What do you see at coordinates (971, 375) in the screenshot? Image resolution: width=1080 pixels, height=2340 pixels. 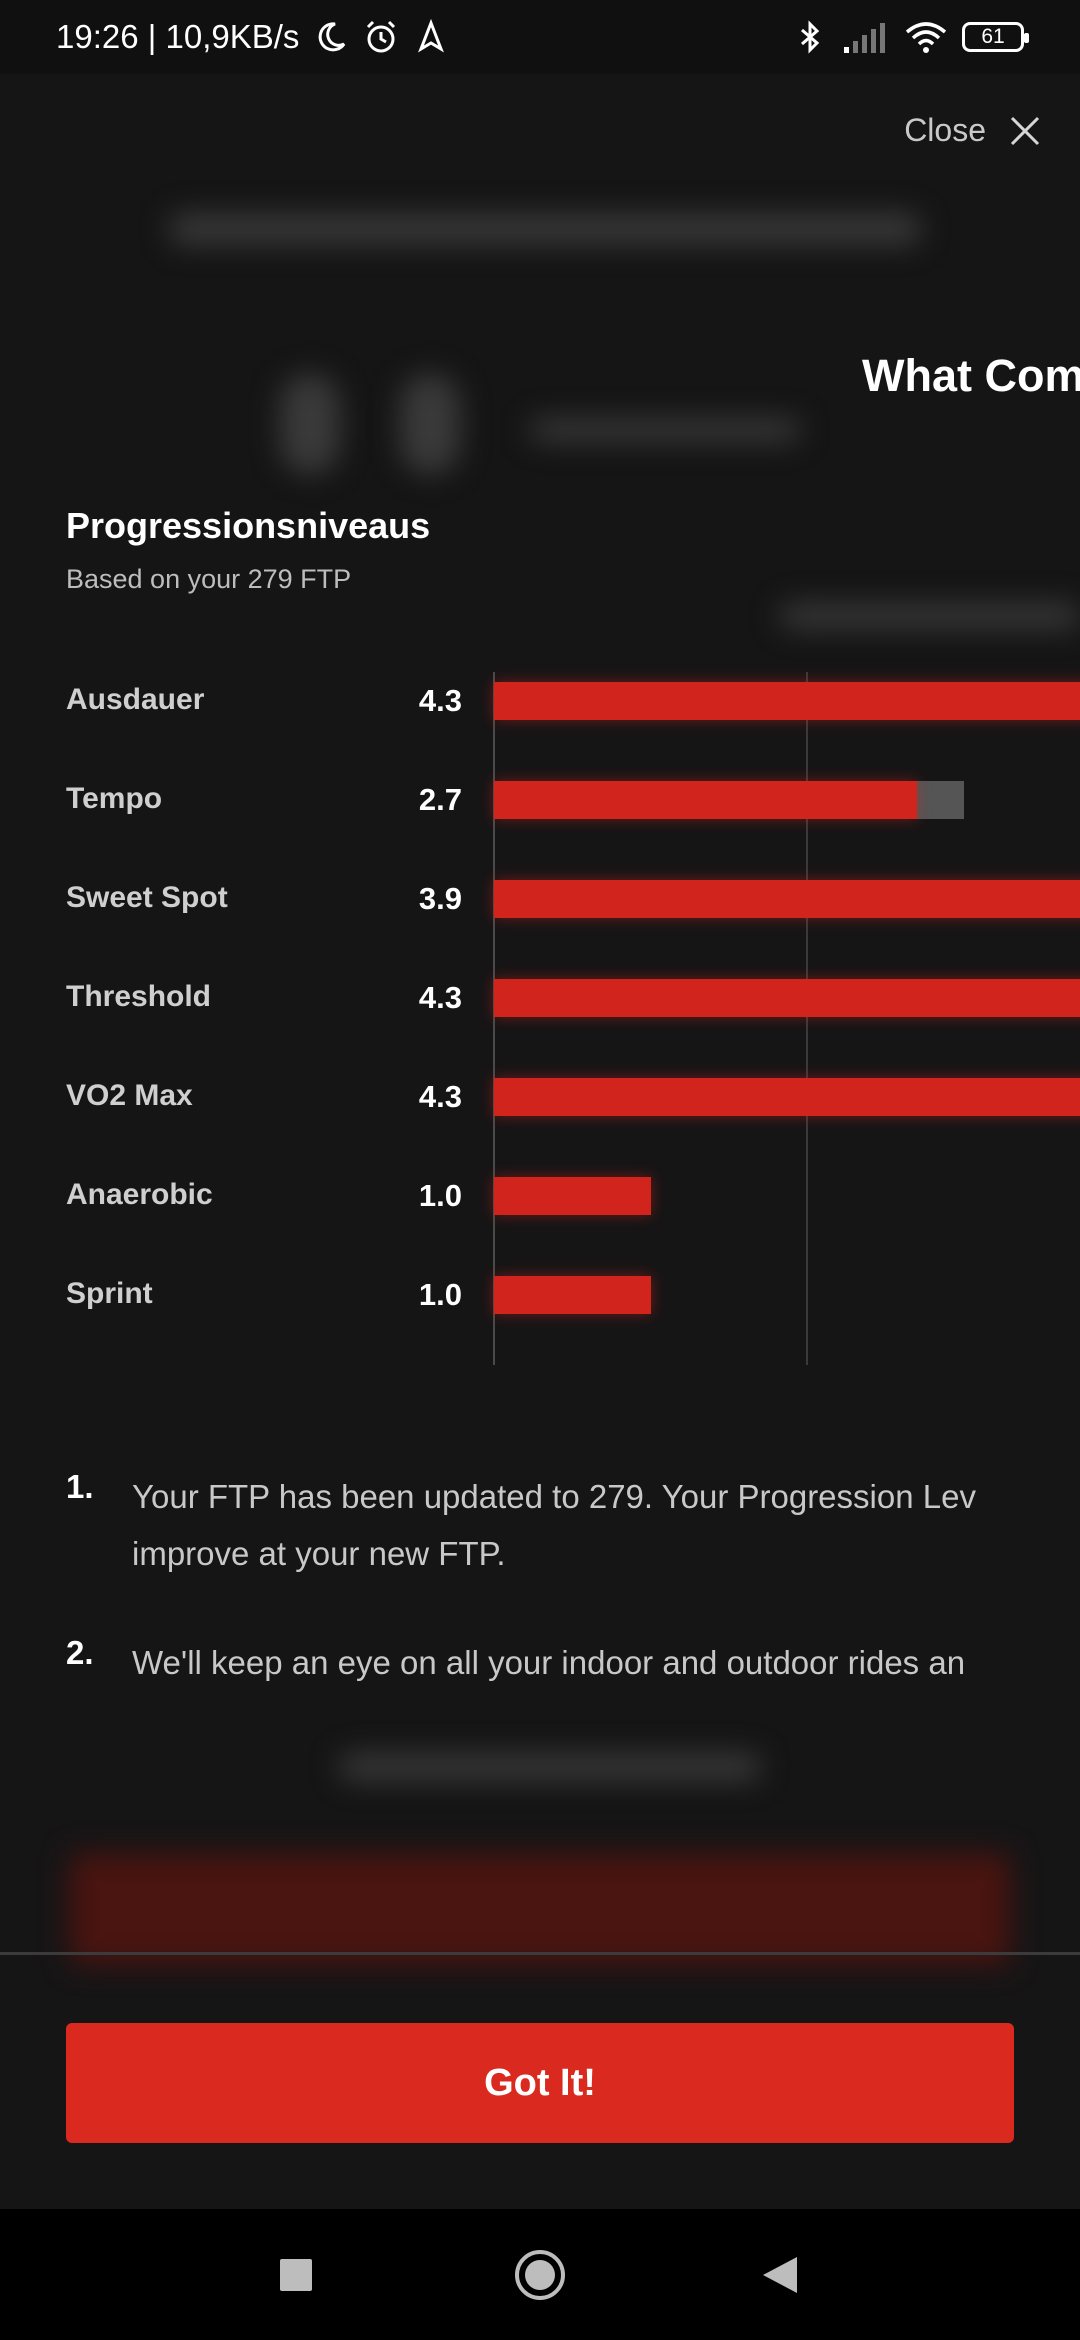 I see `background-page-title: What Com` at bounding box center [971, 375].